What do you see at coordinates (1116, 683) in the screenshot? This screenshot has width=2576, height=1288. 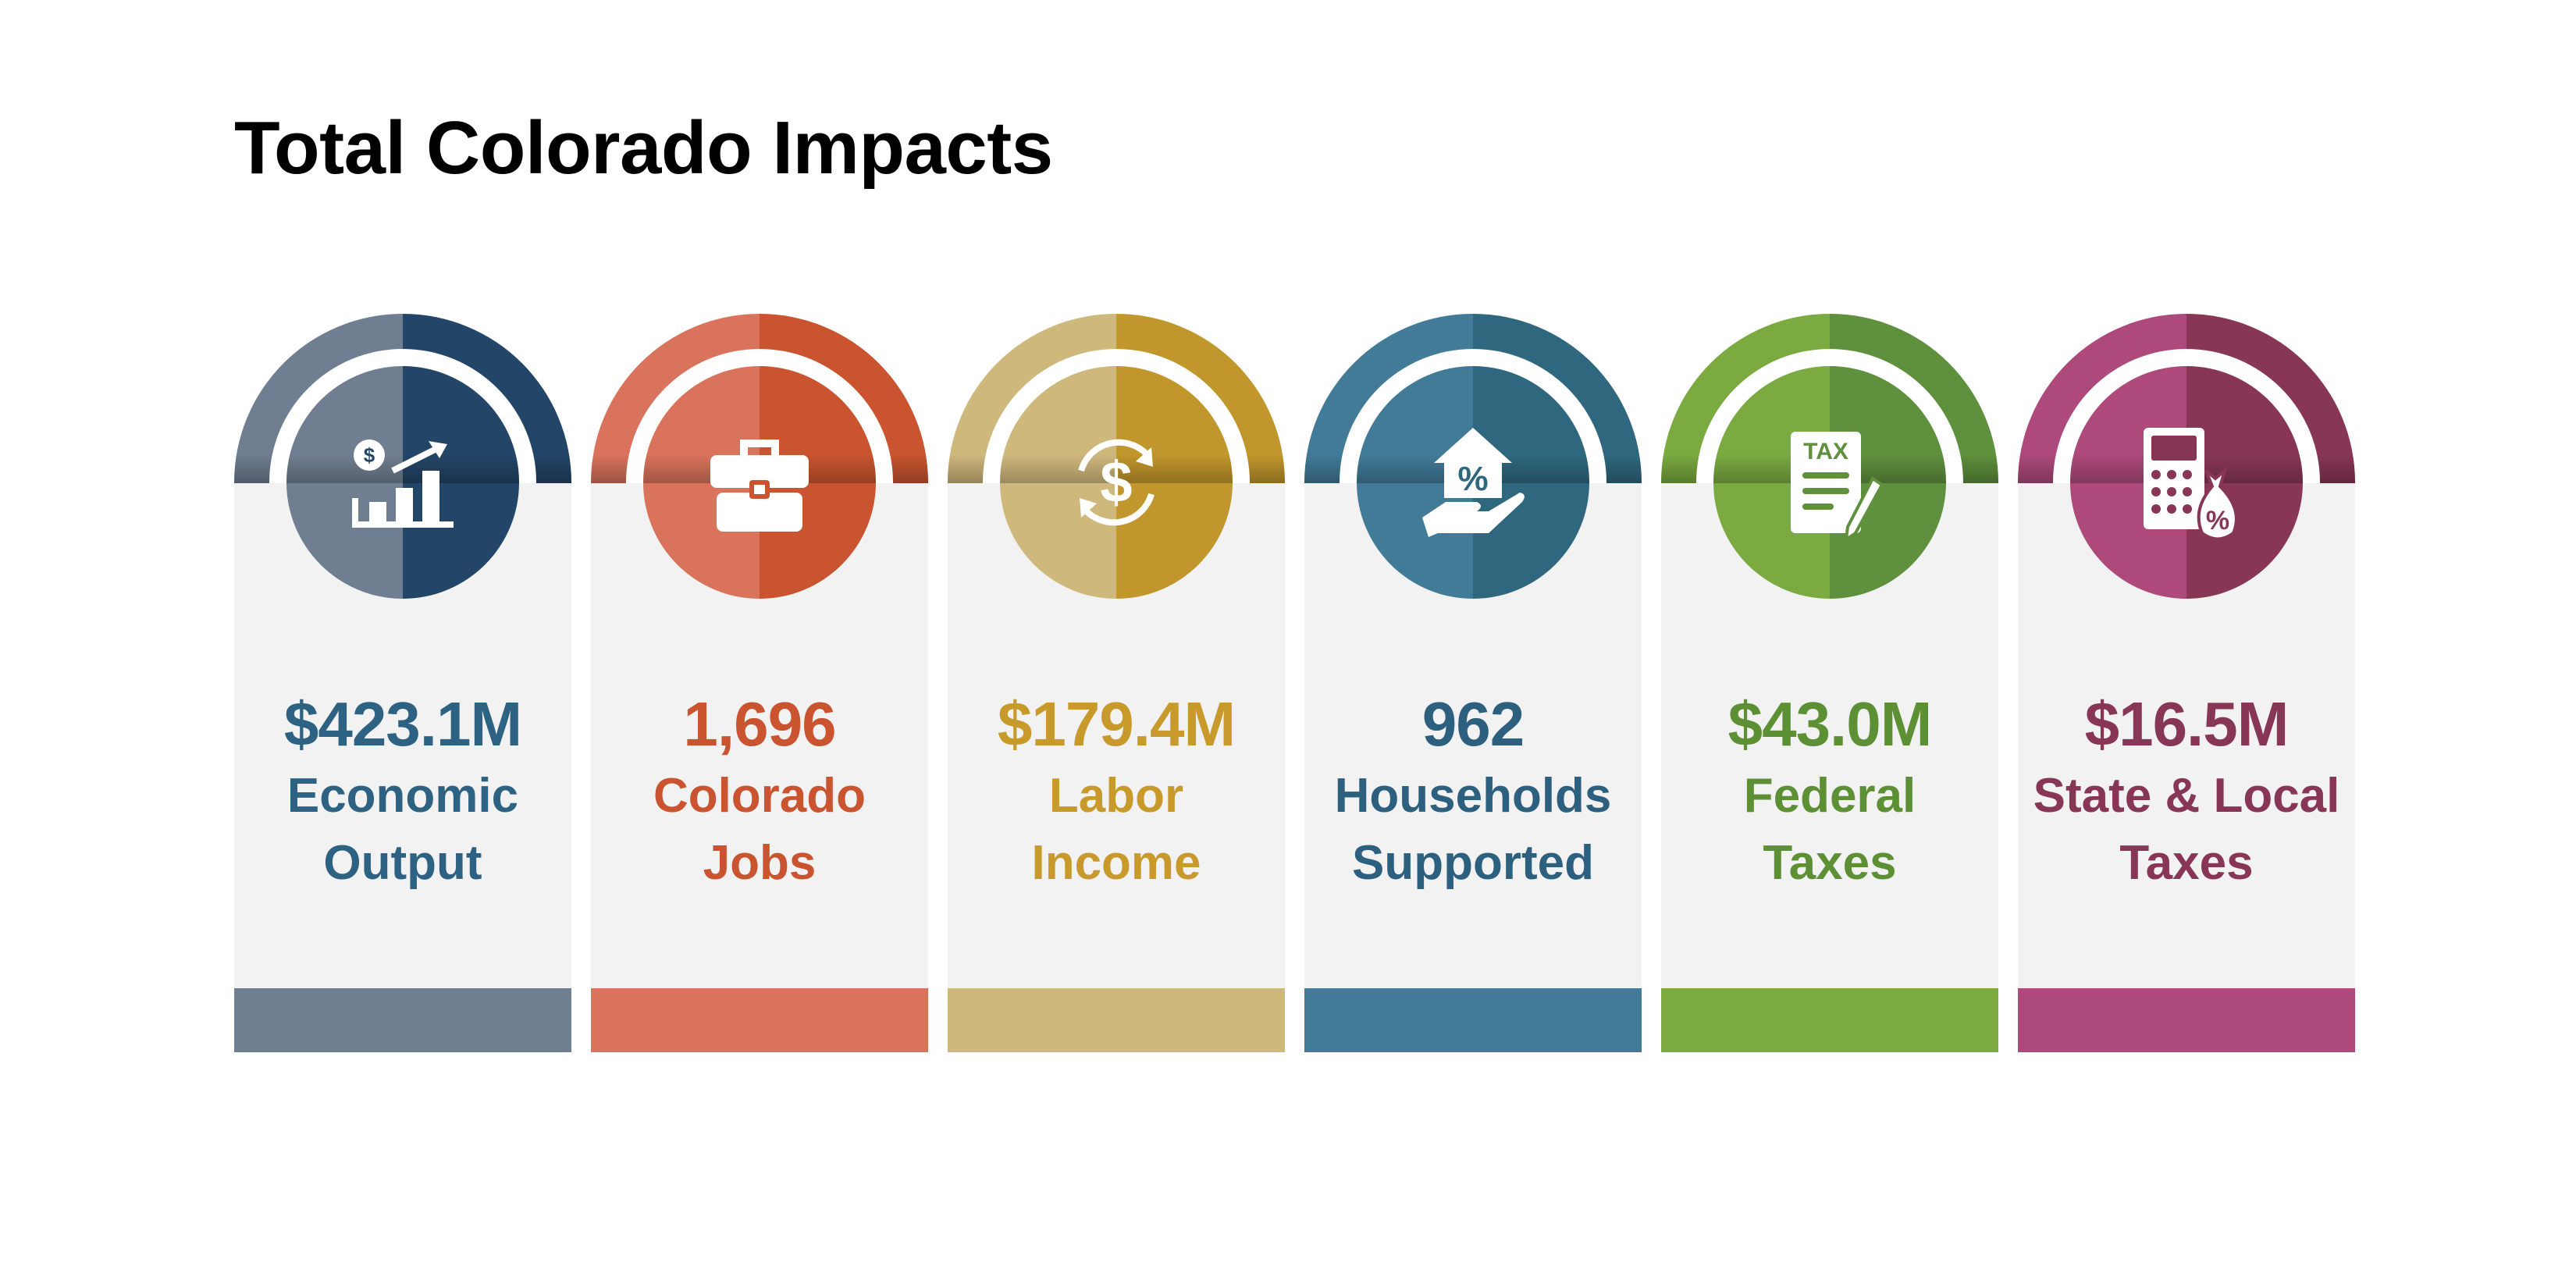 I see `impact-card: $ $179.4M Labor Income` at bounding box center [1116, 683].